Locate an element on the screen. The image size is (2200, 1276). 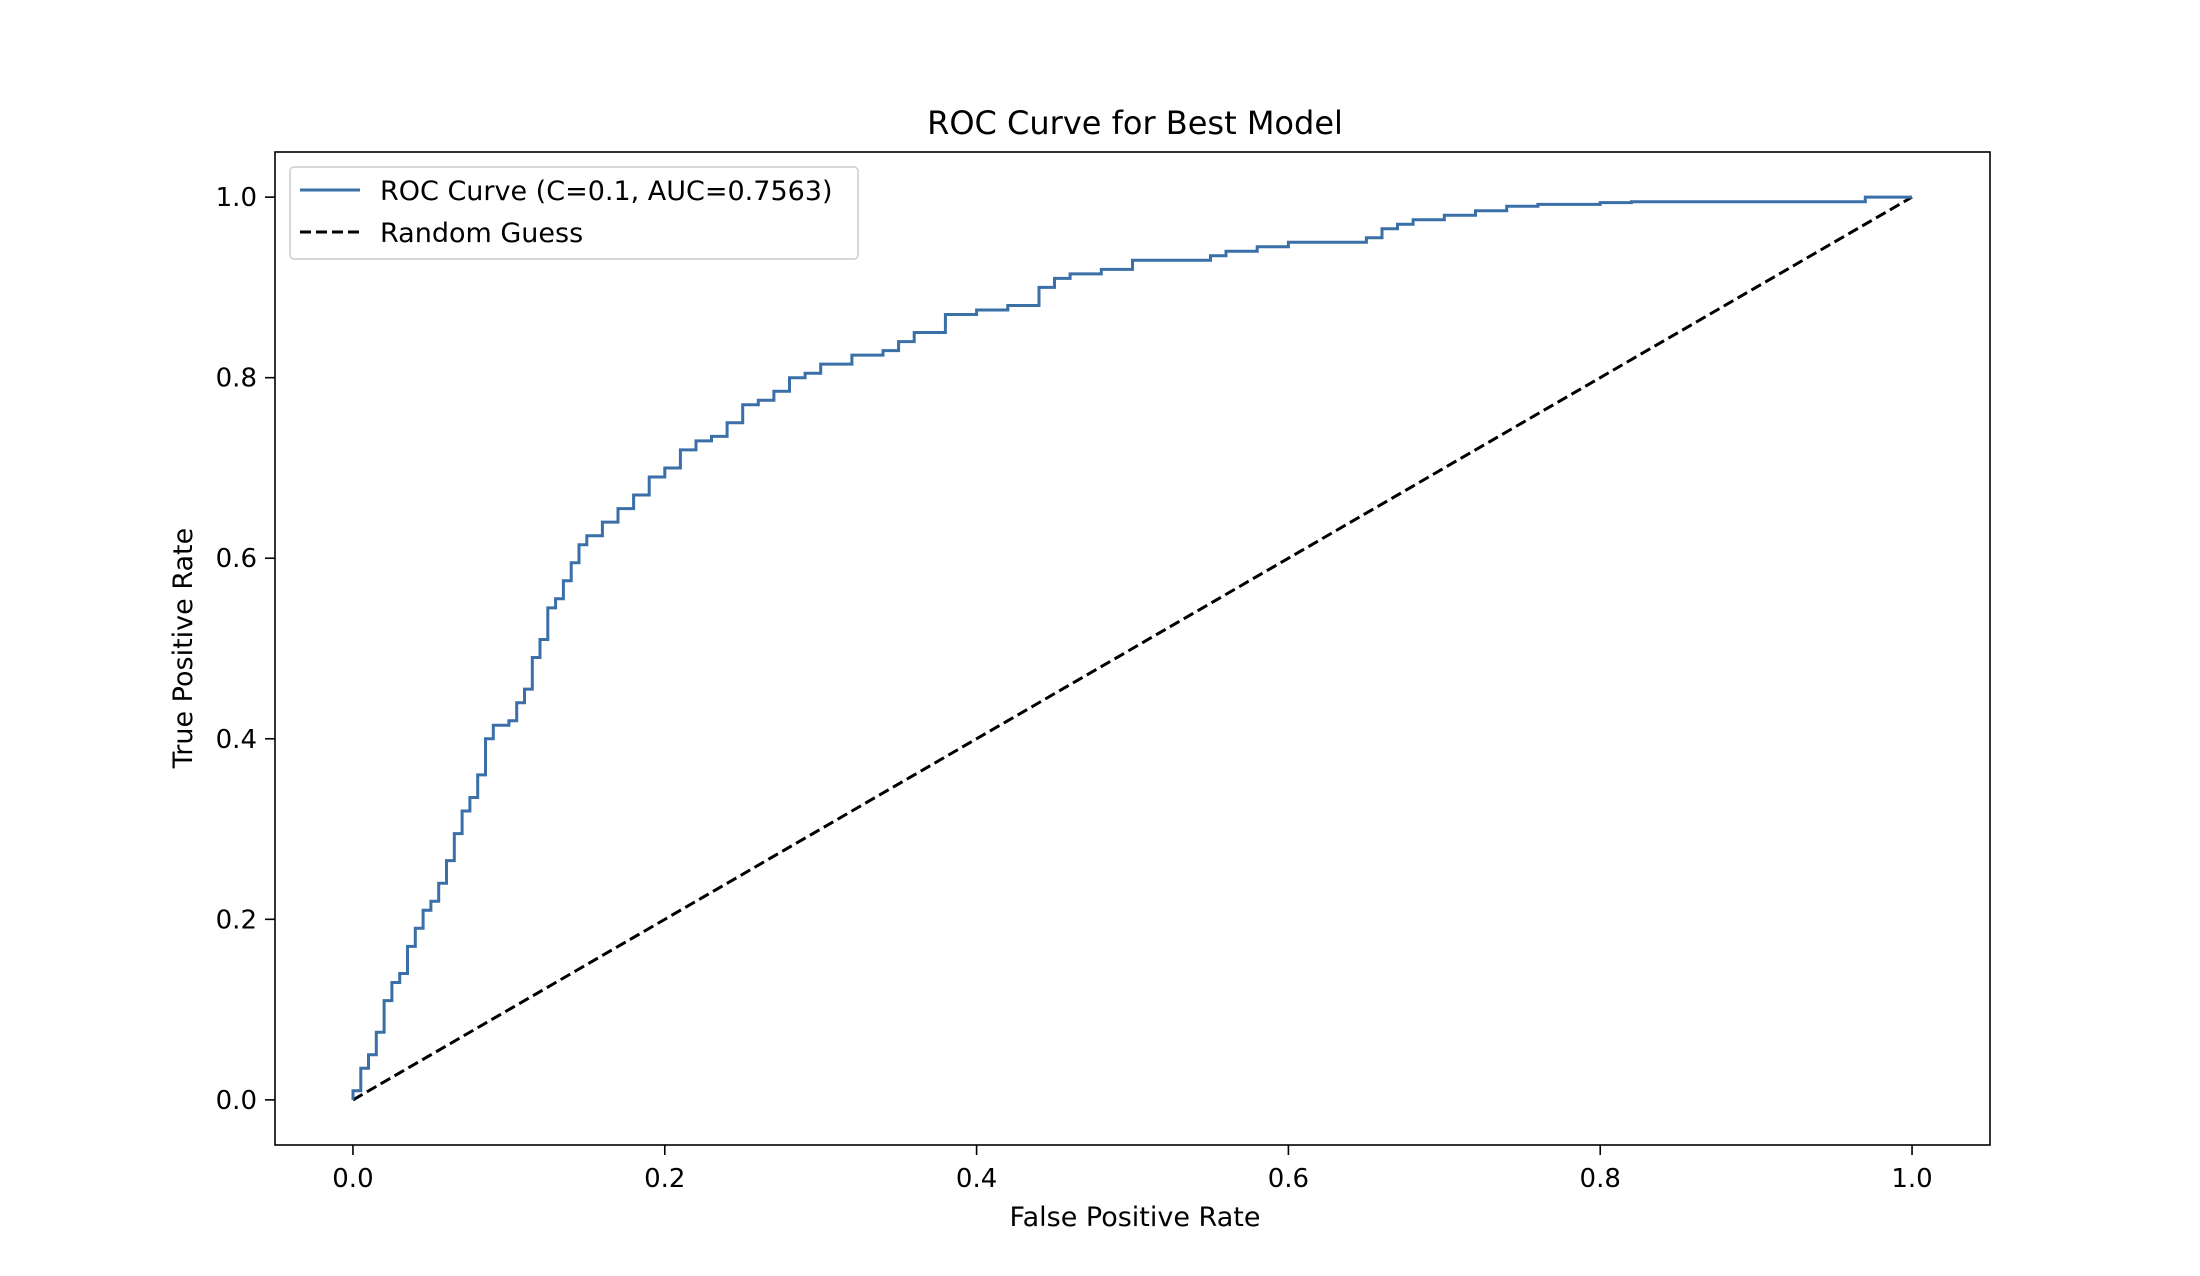
y-tick-label: 1.0 is located at coordinates (236, 198).